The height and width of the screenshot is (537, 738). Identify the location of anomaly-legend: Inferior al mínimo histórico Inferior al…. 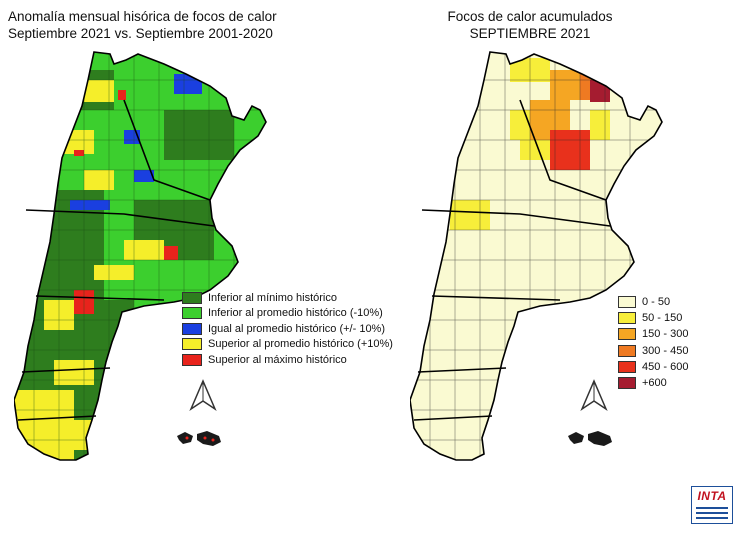
(287, 329).